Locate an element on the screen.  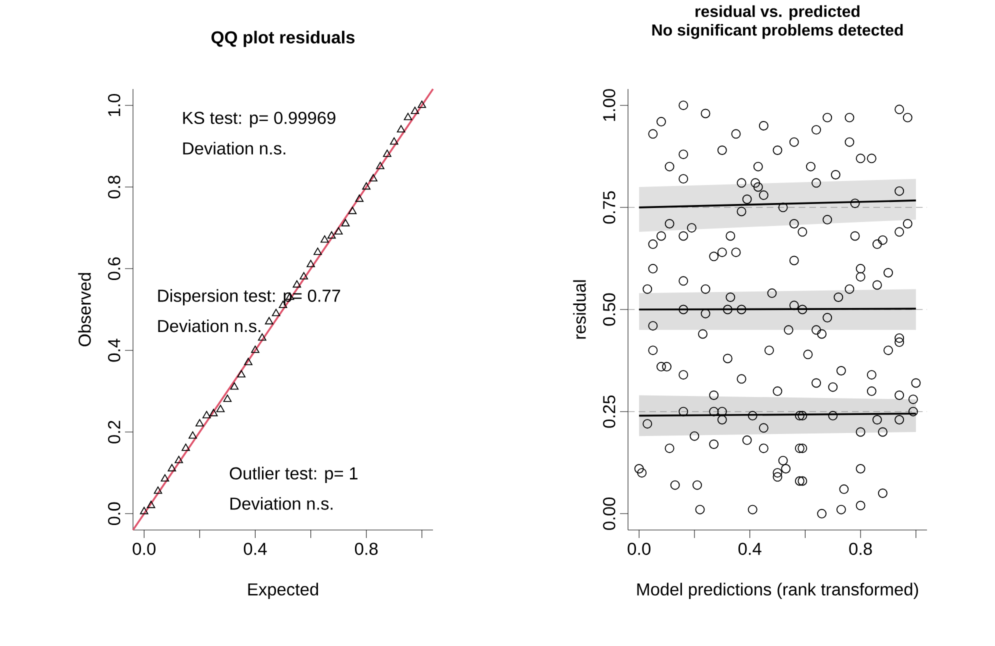
y-tick-label: 0.4 is located at coordinates (114, 350).